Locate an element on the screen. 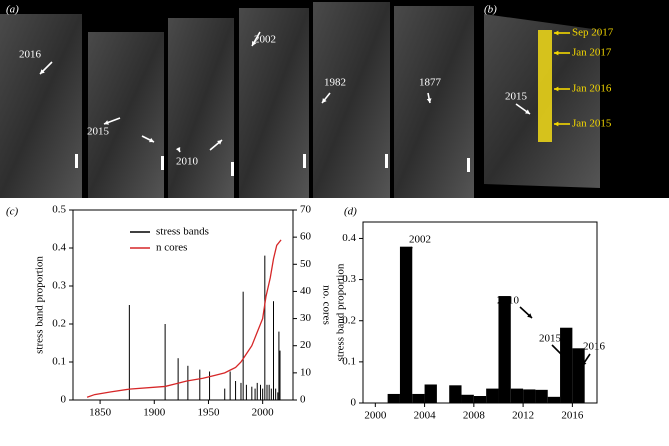 Image resolution: width=669 pixels, height=446 pixels. sample-track is located at coordinates (545, 86).